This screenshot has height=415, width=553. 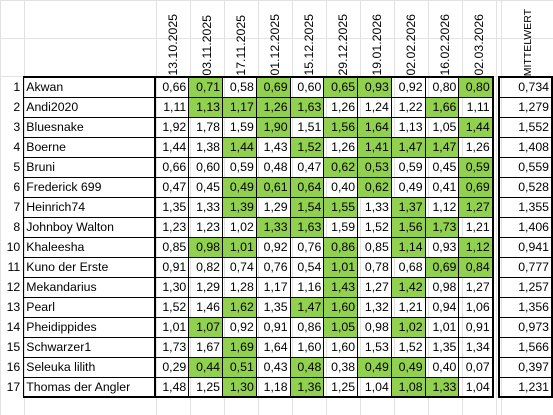 I want to click on score-cell: 1,92, so click(x=171, y=127).